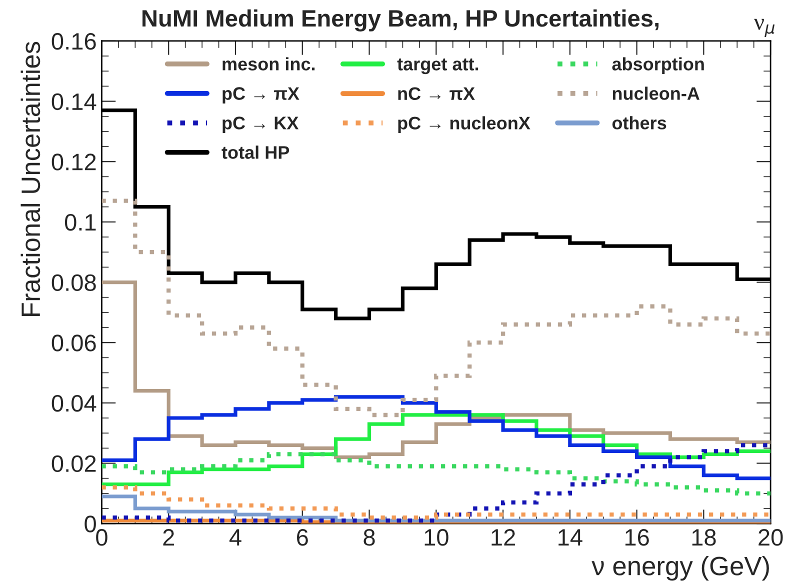 This screenshot has height=585, width=801. Describe the element at coordinates (436, 537) in the screenshot. I see `x-tick-label: 10` at that location.